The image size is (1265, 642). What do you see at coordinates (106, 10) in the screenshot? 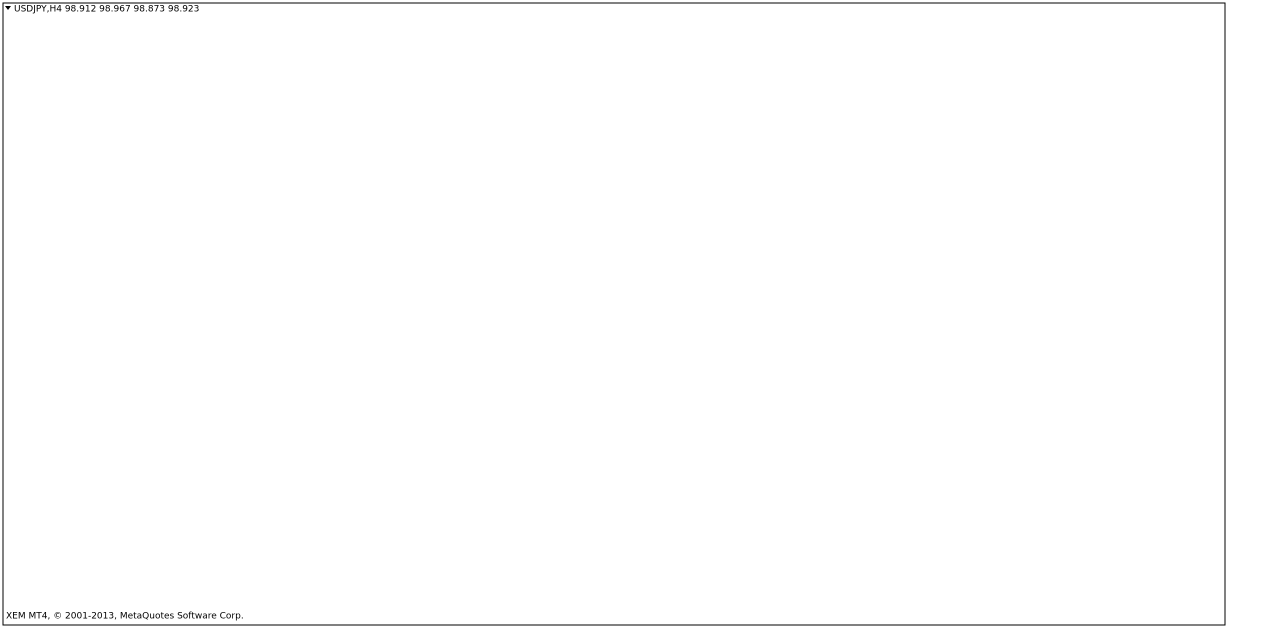
I see `chart-title: USDJPY,H4 98.912 98.967 98.873 98.923` at bounding box center [106, 10].